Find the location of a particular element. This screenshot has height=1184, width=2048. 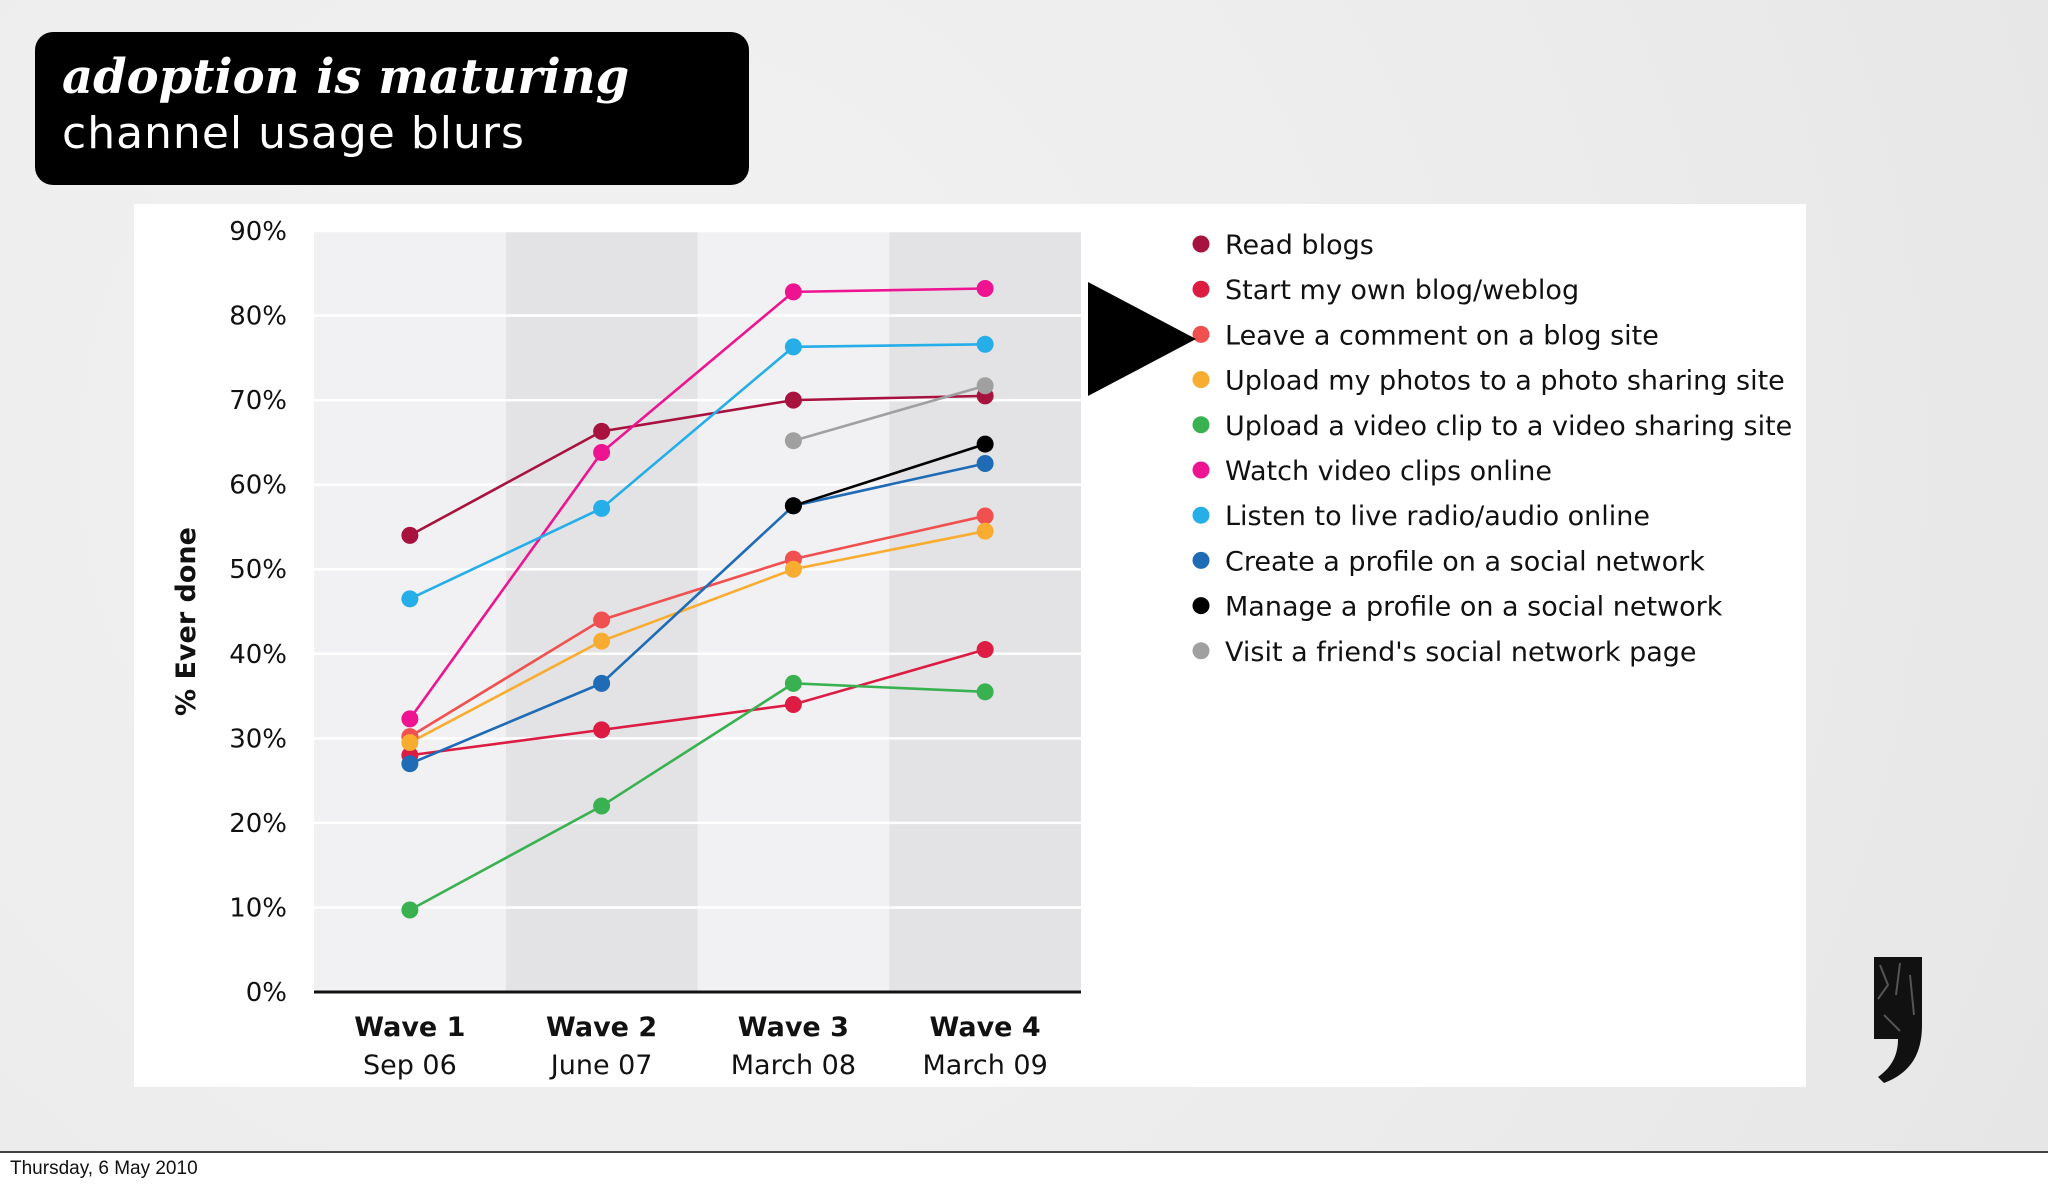

legend-label: Create a profile on a social network is located at coordinates (1465, 561).